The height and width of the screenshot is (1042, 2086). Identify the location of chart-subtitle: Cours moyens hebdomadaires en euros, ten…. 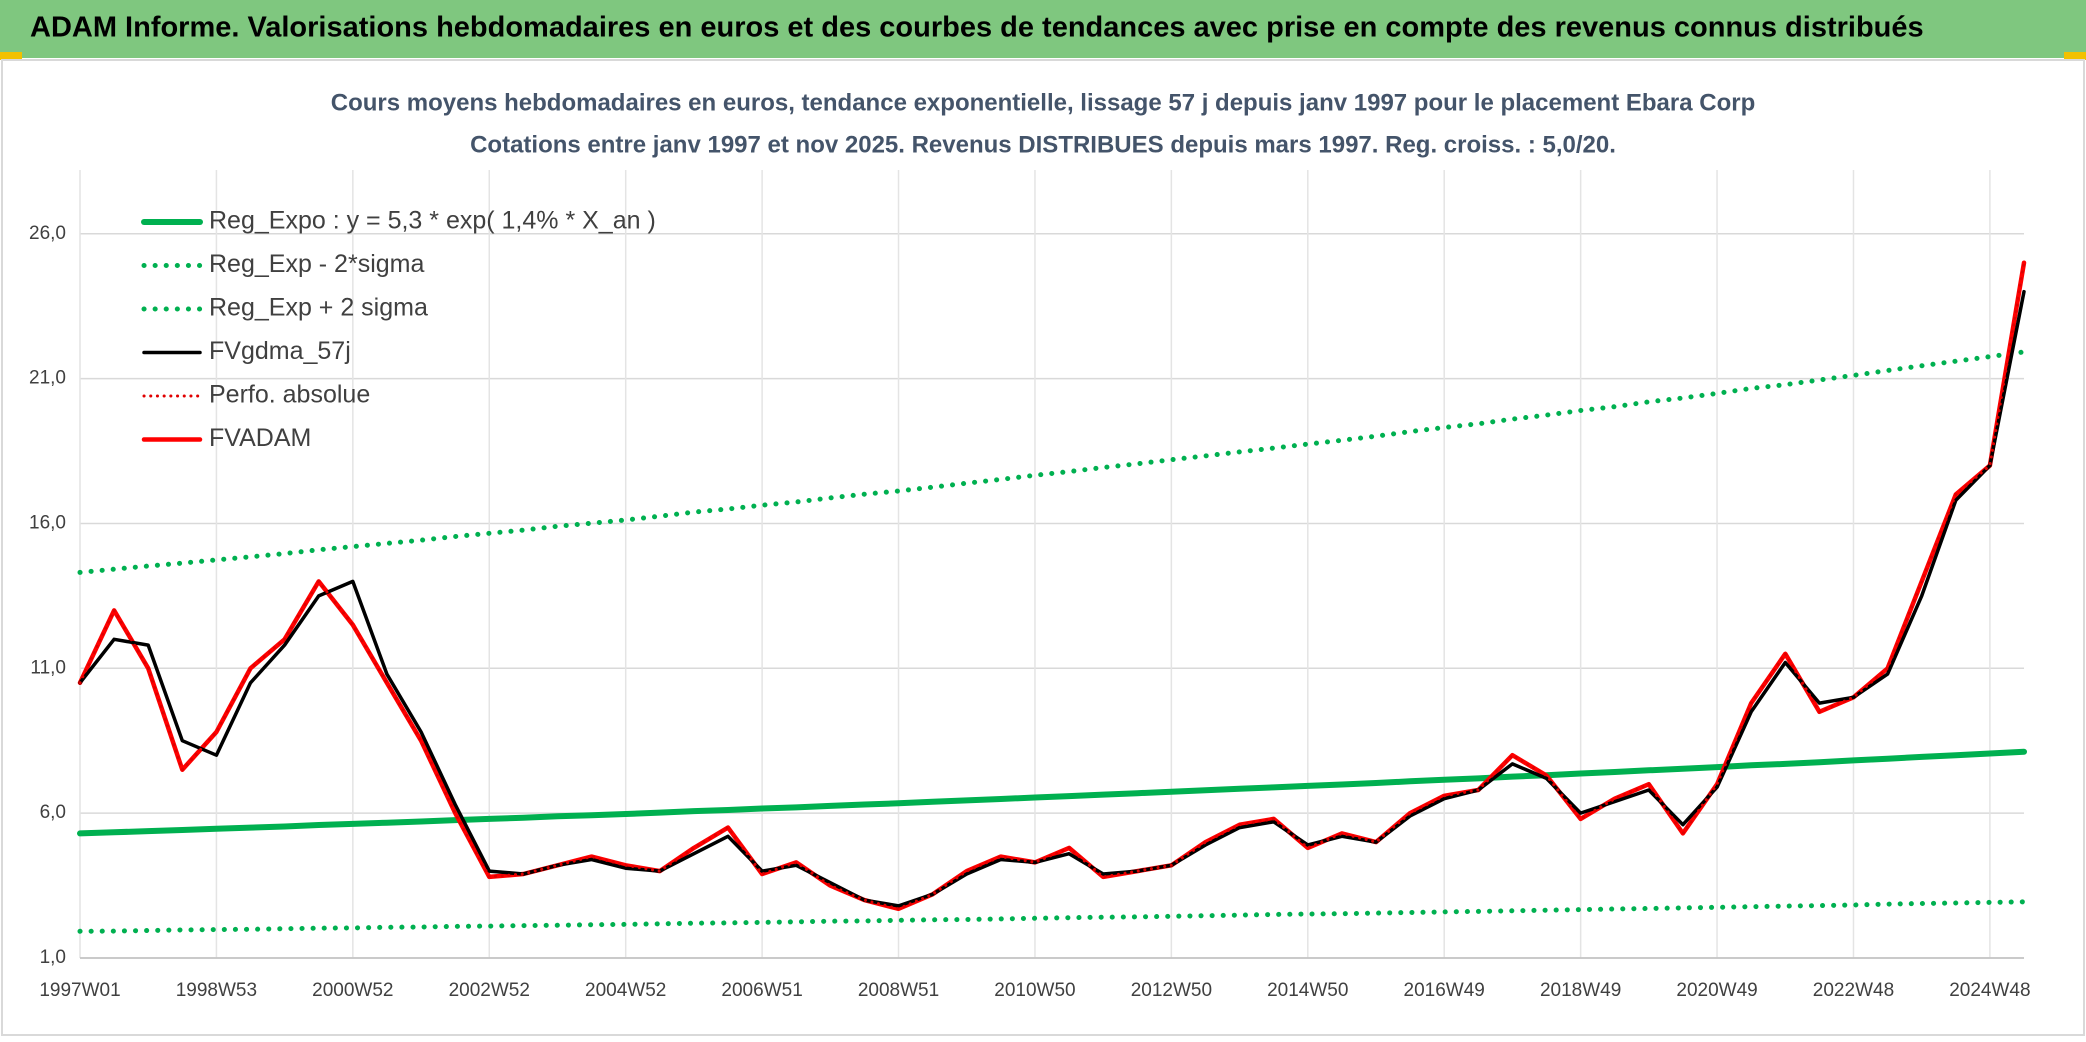
(1043, 102).